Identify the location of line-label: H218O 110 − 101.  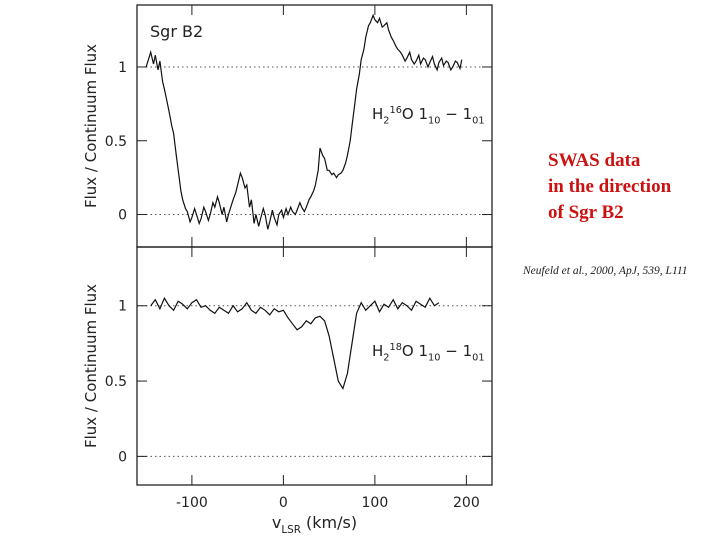
(428, 353).